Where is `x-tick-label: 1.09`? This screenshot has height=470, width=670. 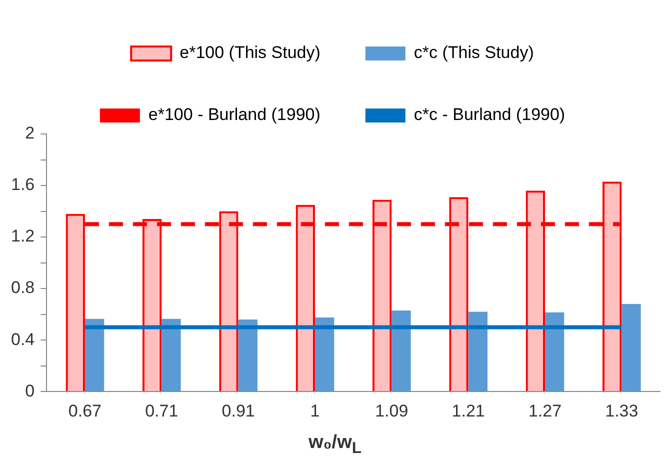 x-tick-label: 1.09 is located at coordinates (391, 410).